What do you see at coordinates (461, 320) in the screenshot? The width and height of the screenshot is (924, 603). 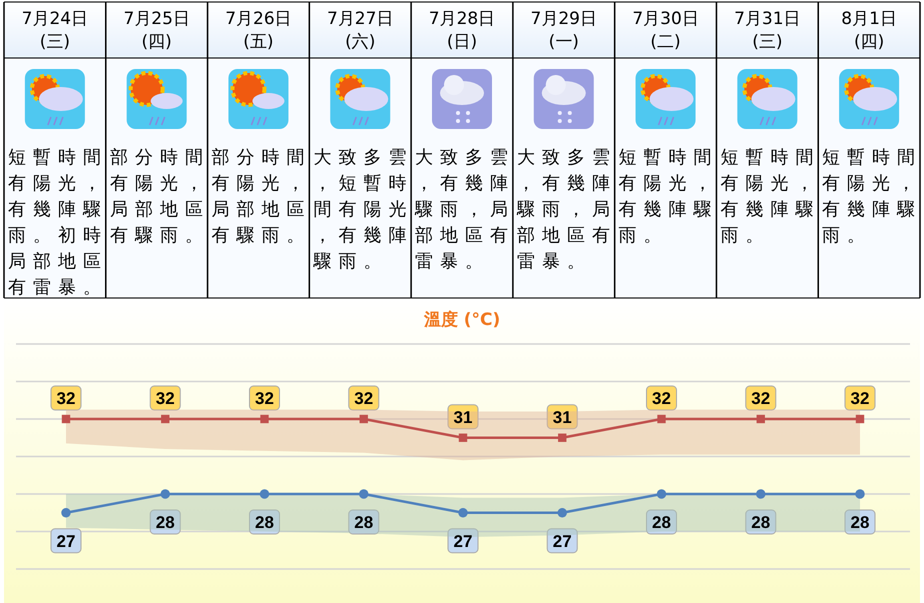 I see `chart-title: 溫度 (°C)` at bounding box center [461, 320].